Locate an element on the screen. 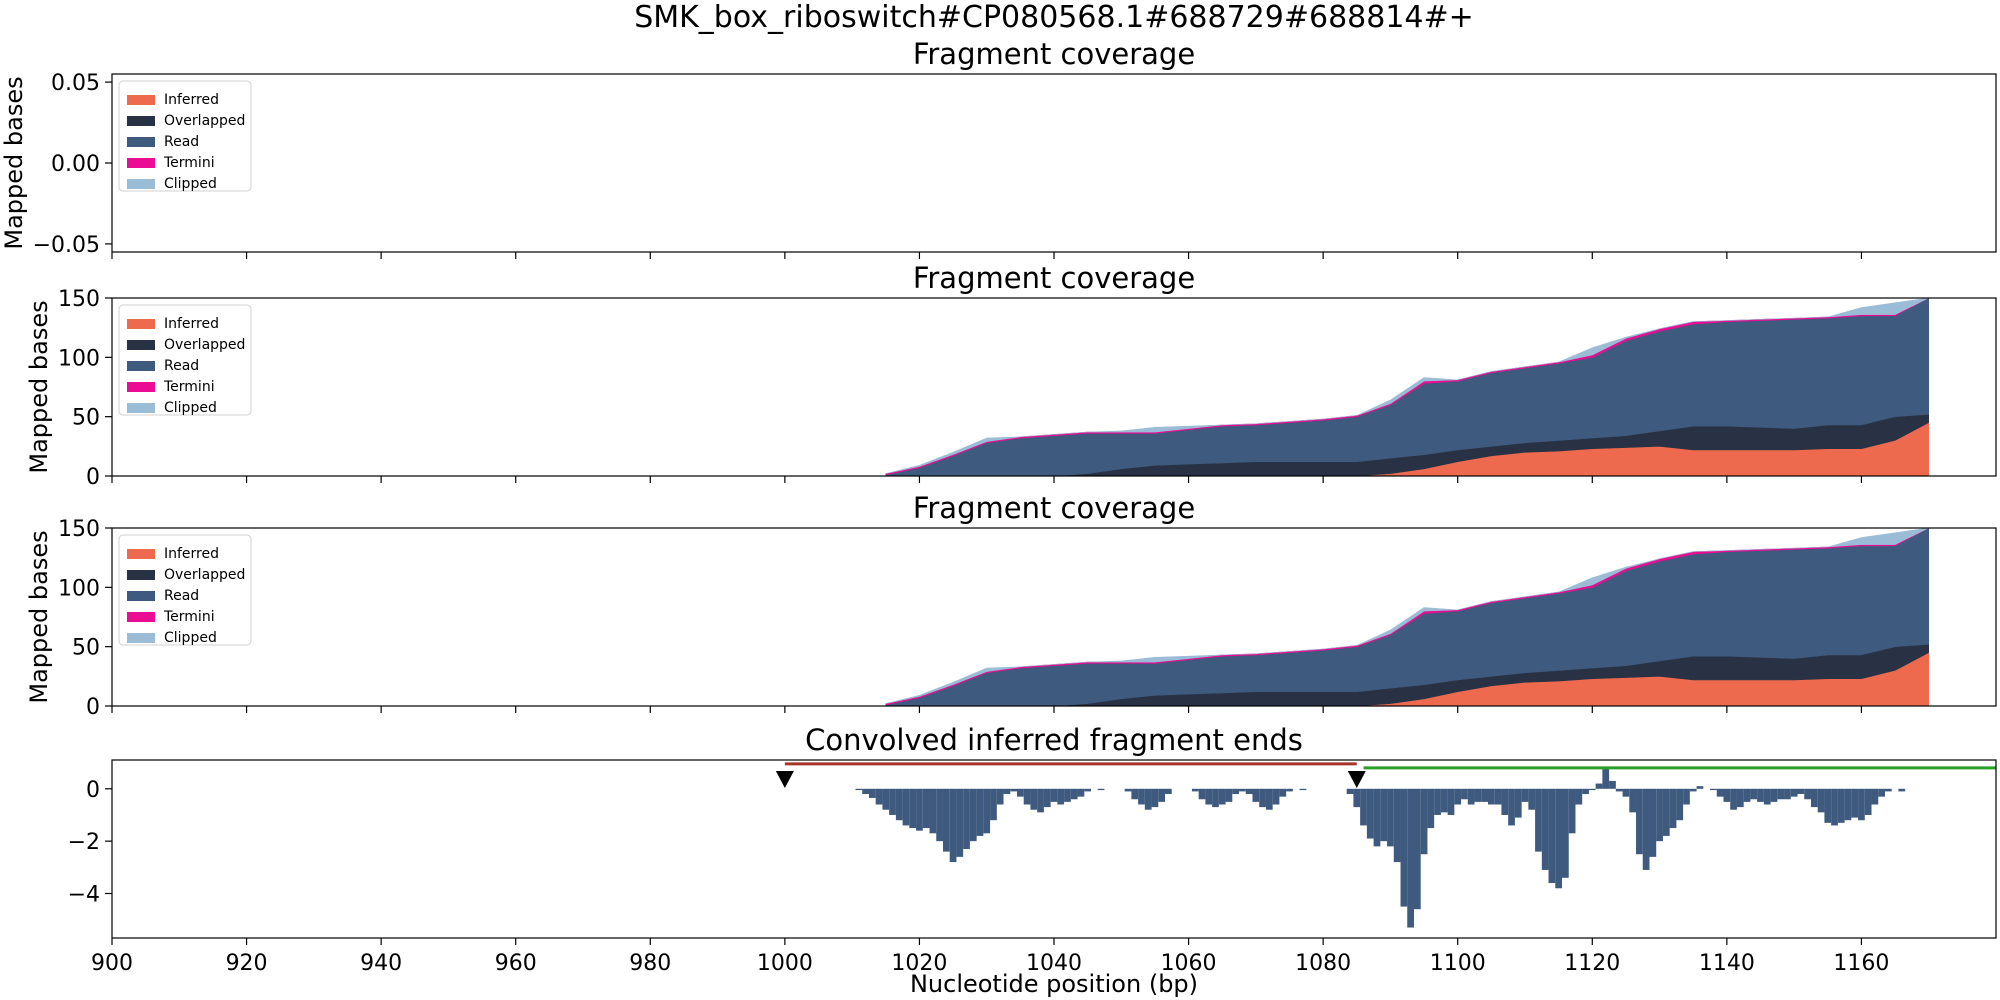  x-tick-label: 900 is located at coordinates (112, 963).